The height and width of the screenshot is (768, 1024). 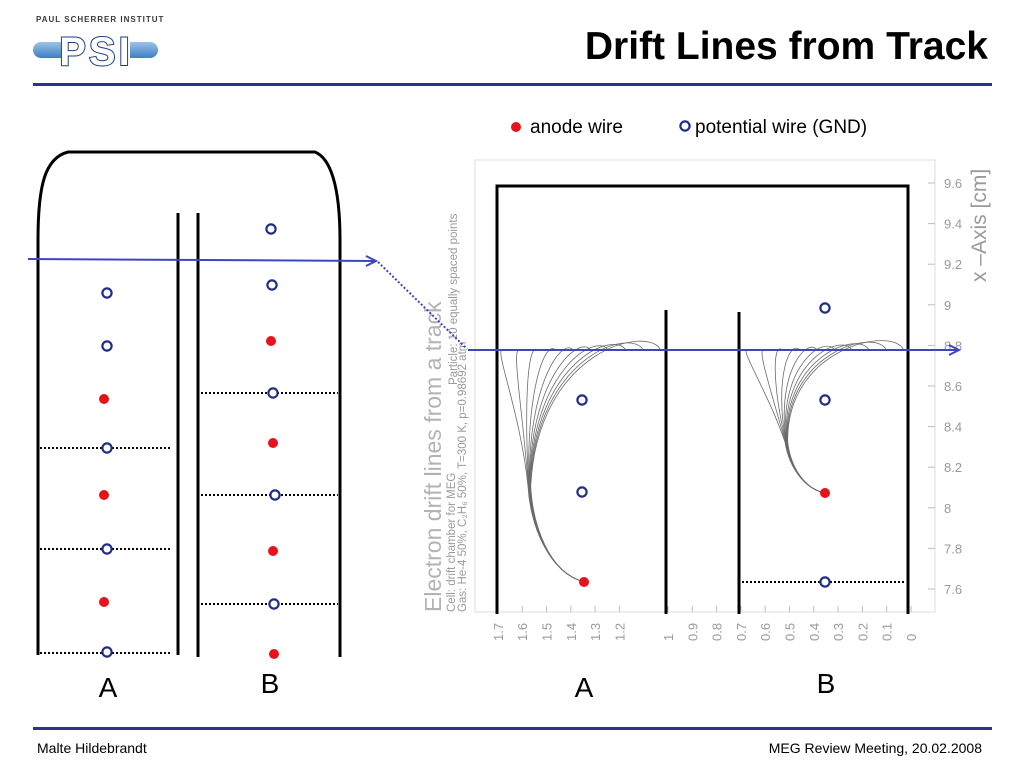 What do you see at coordinates (92, 748) in the screenshot?
I see `footer-author: Malte Hildebrandt` at bounding box center [92, 748].